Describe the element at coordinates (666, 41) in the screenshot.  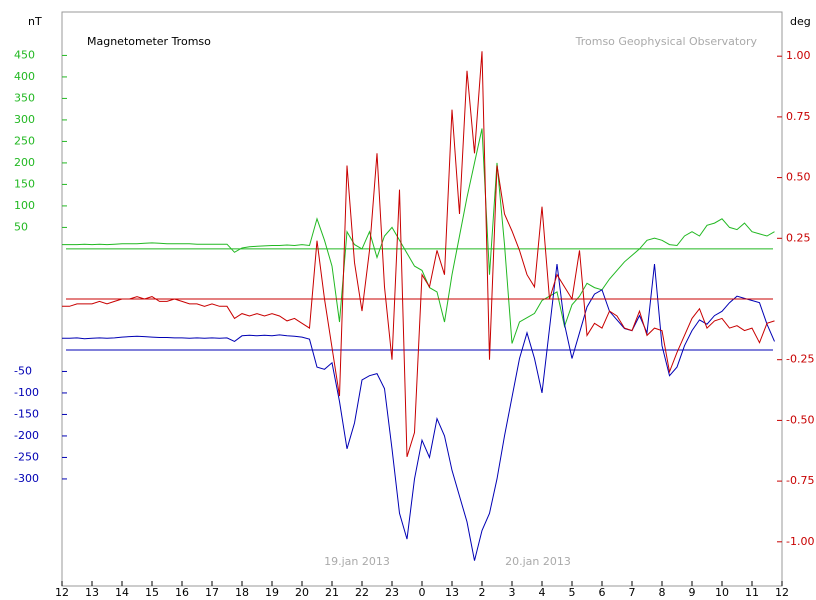
I see `chart-subtitle: Tromso Geophysical Observatory` at that location.